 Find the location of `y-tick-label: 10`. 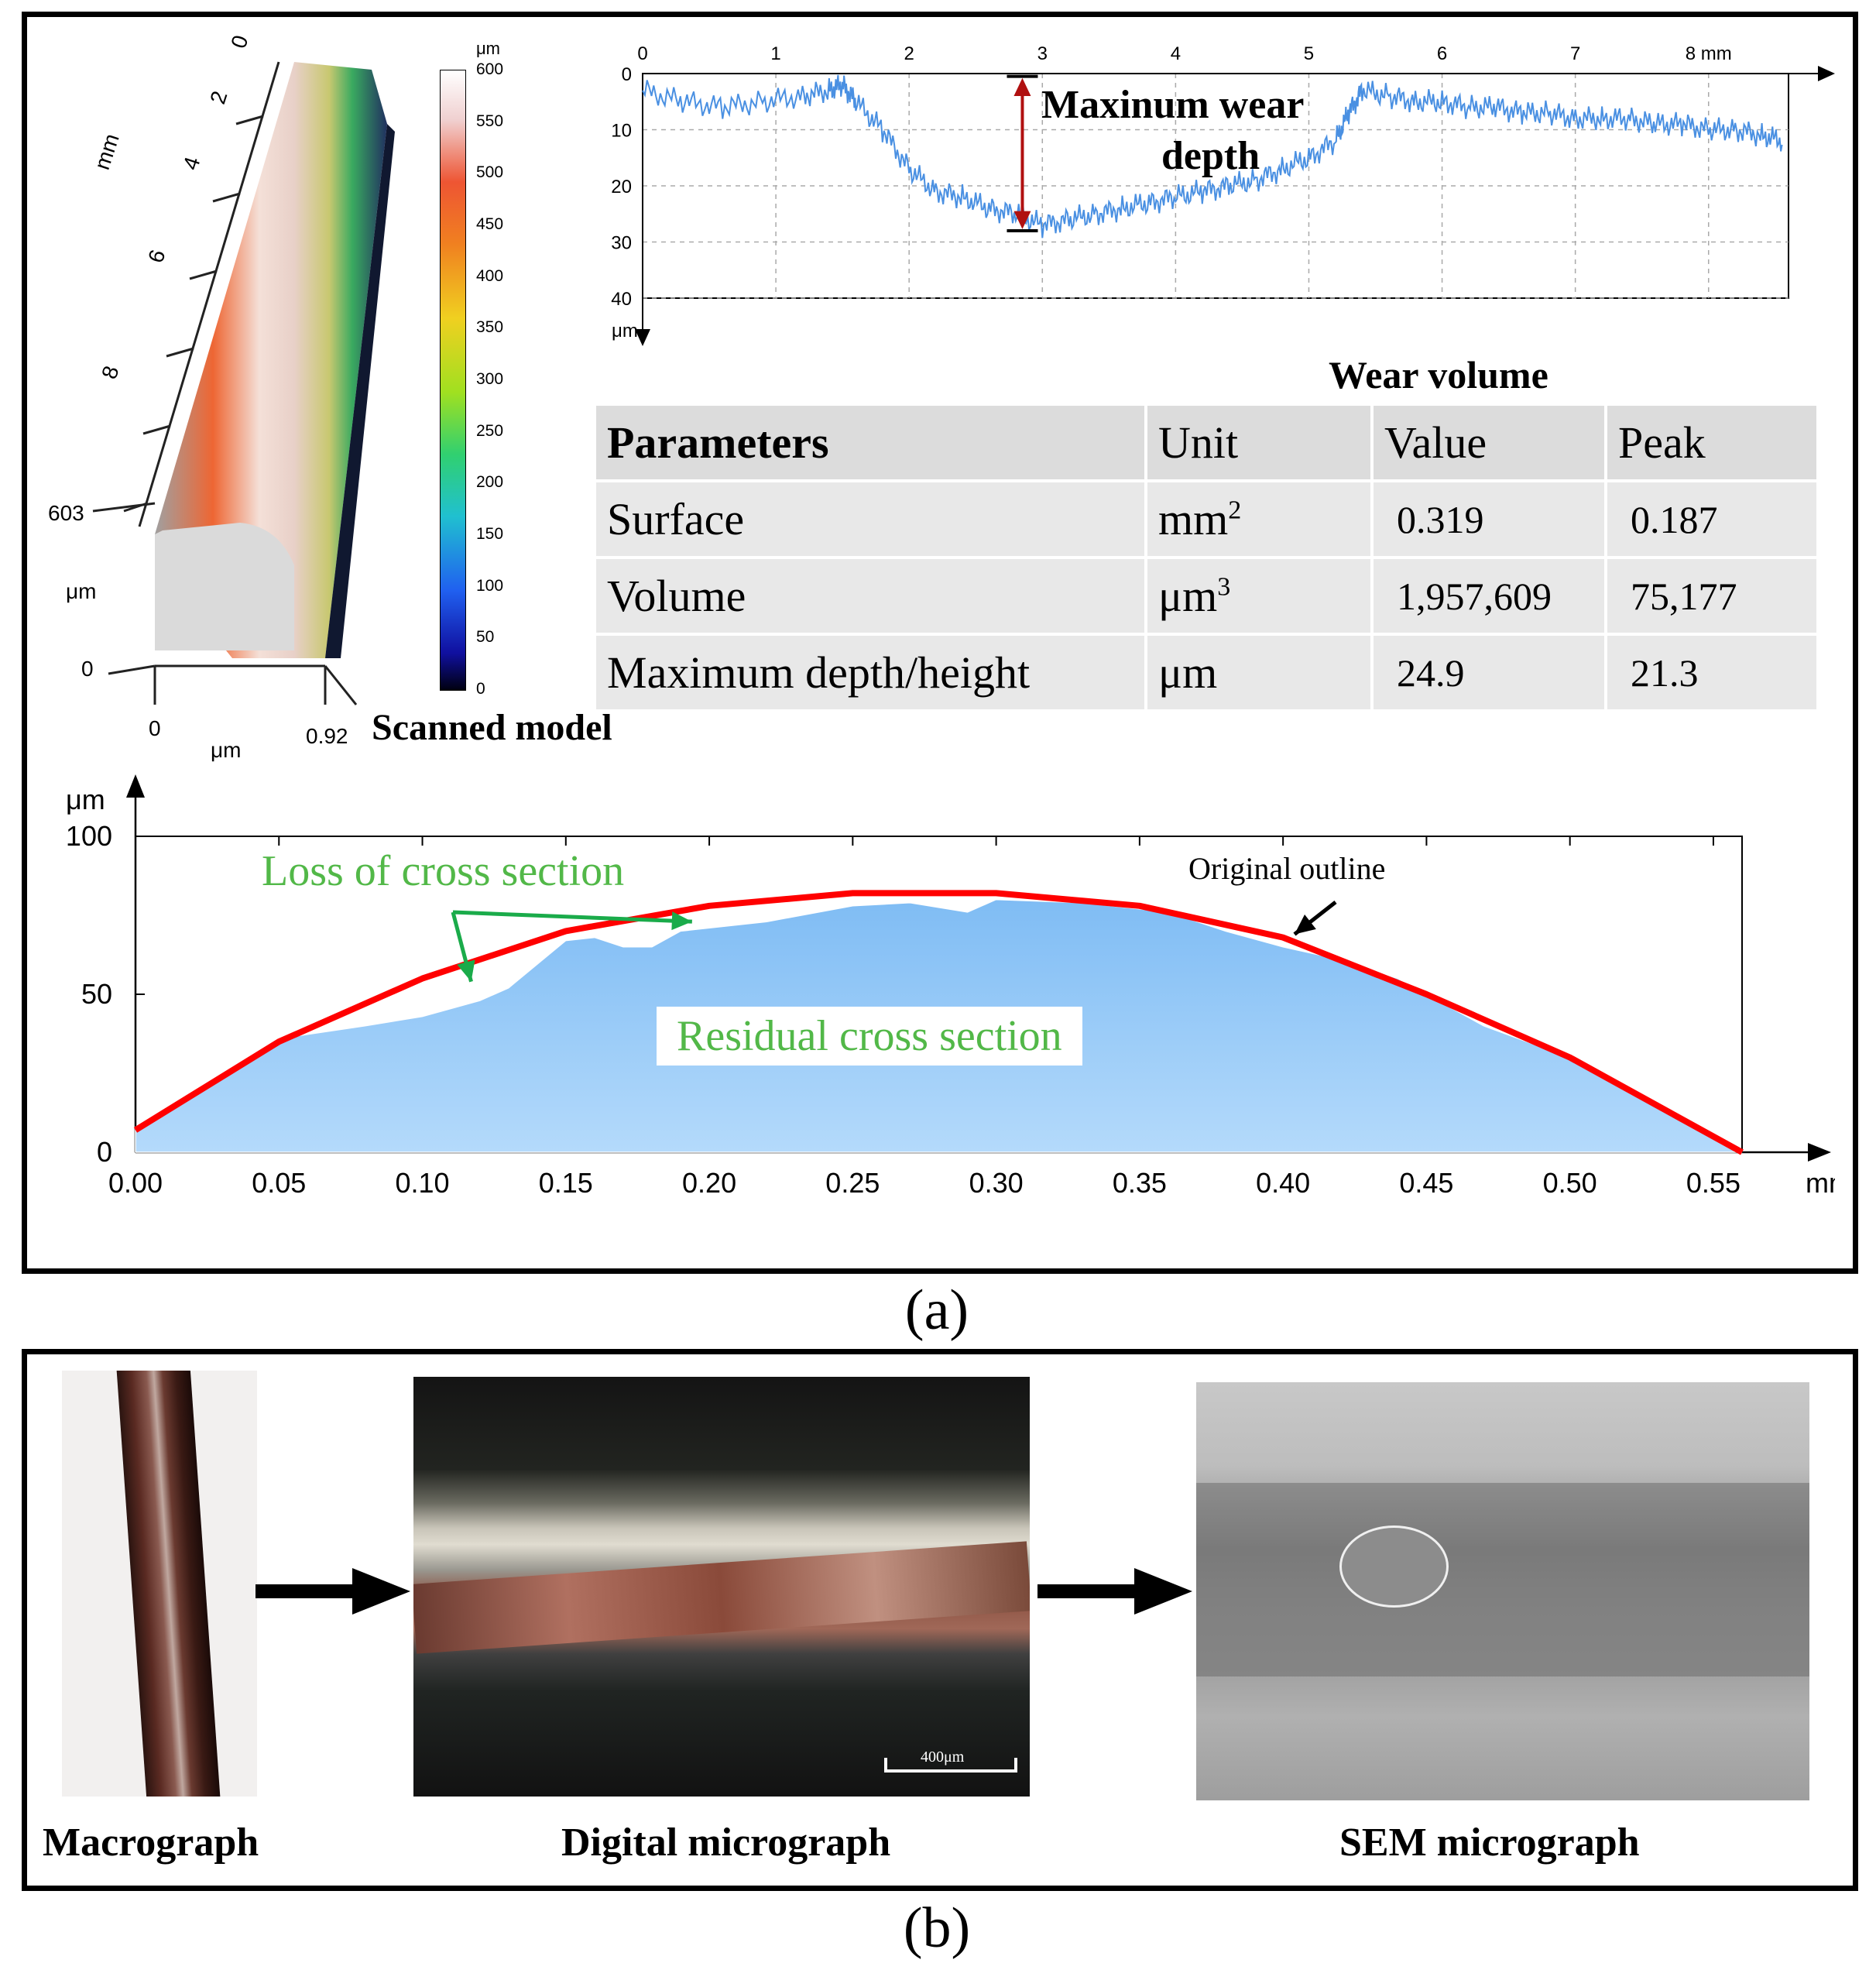

y-tick-label: 10 is located at coordinates (621, 131).